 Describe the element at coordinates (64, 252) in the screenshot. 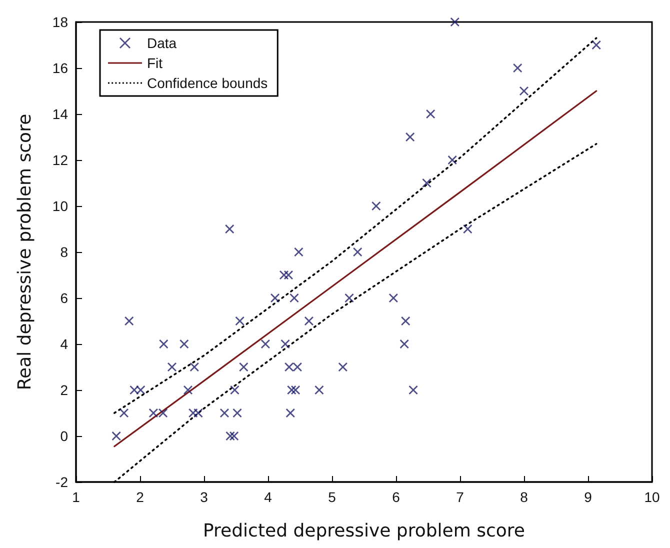

I see `y-tick-label: 8` at that location.